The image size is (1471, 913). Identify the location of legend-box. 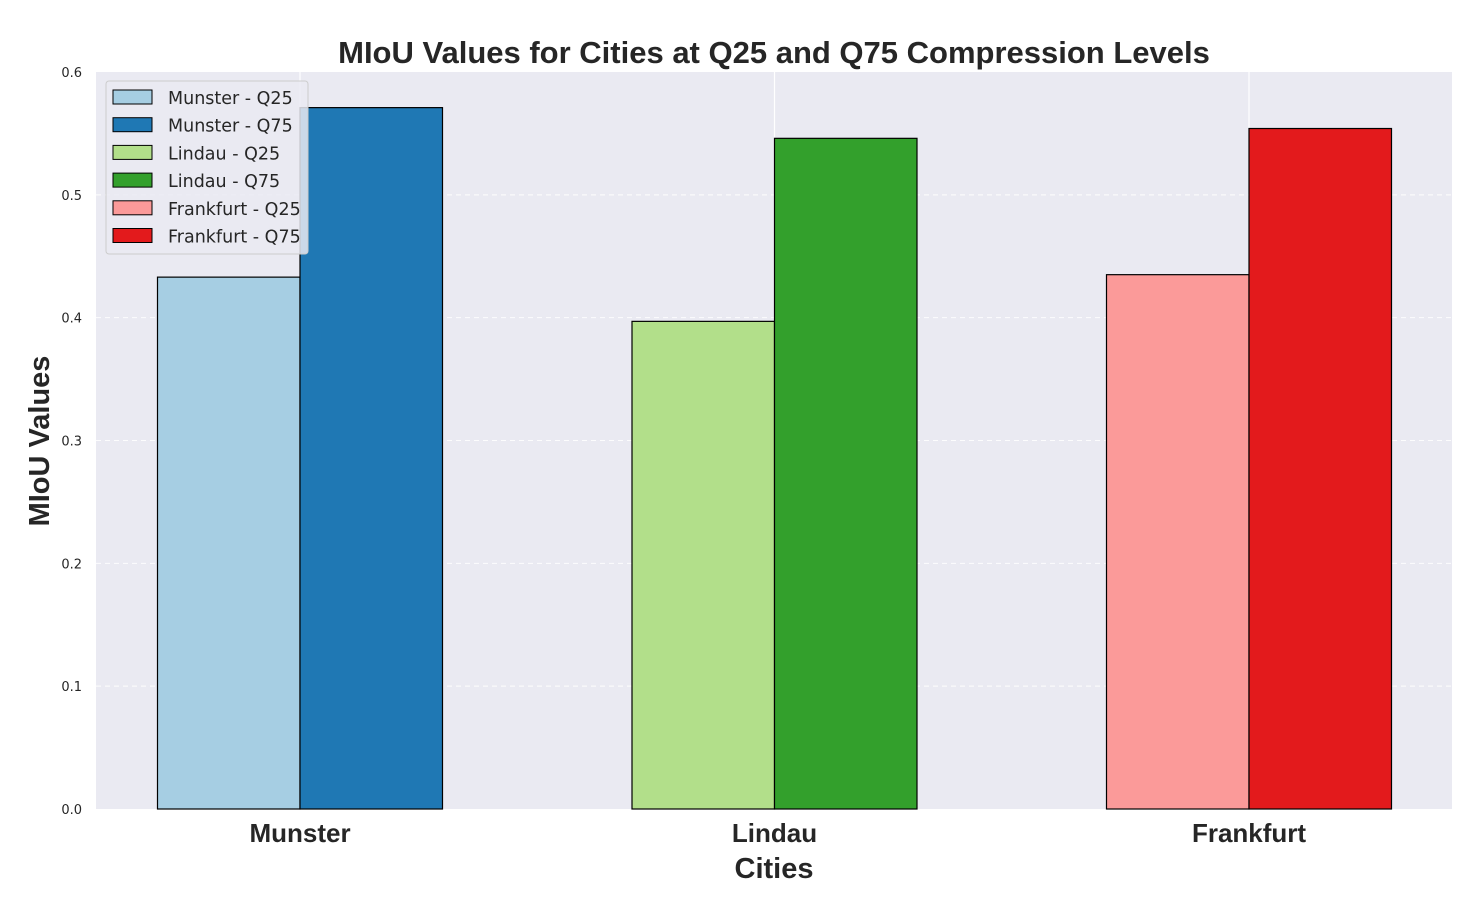
(207, 167).